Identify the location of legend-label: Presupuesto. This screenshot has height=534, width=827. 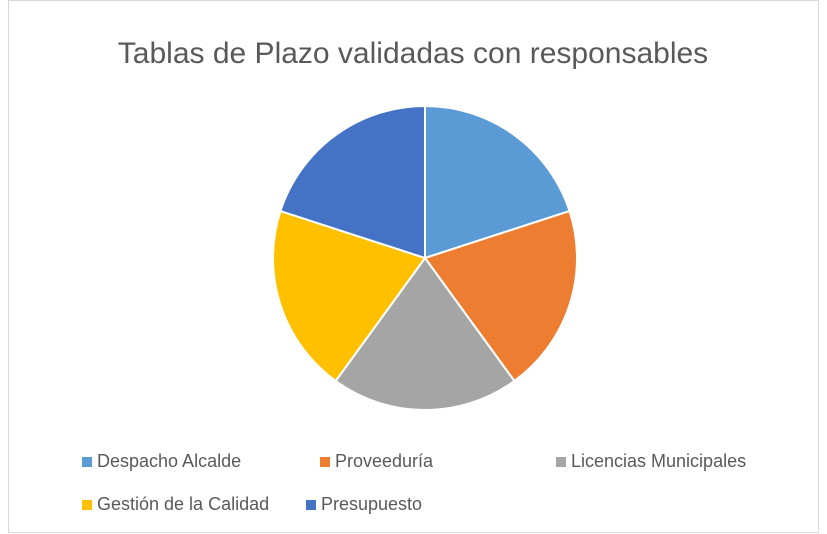
(371, 504).